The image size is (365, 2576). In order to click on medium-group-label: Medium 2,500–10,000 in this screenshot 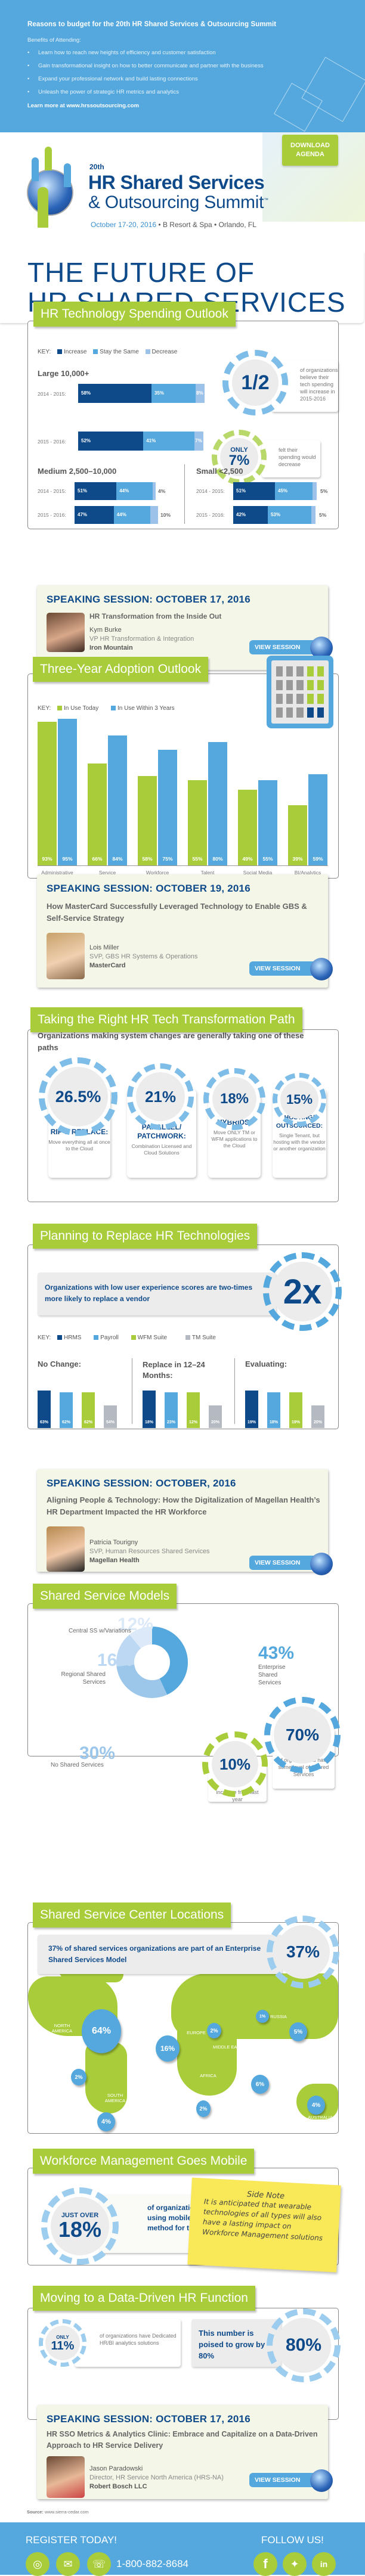, I will do `click(77, 471)`.